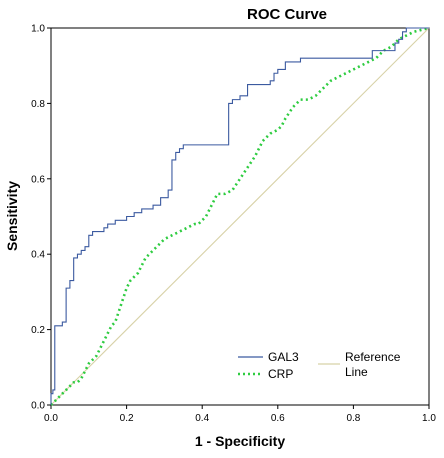  Describe the element at coordinates (356, 372) in the screenshot. I see `legend-label-reference-line2: Line` at that location.